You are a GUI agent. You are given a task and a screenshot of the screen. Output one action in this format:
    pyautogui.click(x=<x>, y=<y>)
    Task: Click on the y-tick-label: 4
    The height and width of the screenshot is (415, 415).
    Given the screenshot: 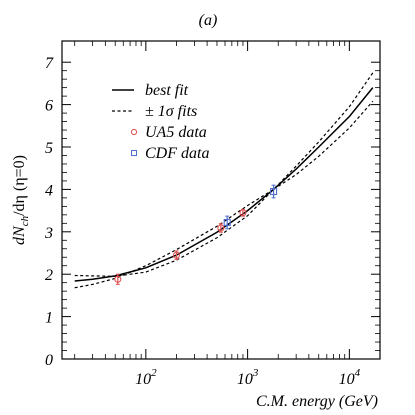 What is the action you would take?
    pyautogui.click(x=49, y=190)
    